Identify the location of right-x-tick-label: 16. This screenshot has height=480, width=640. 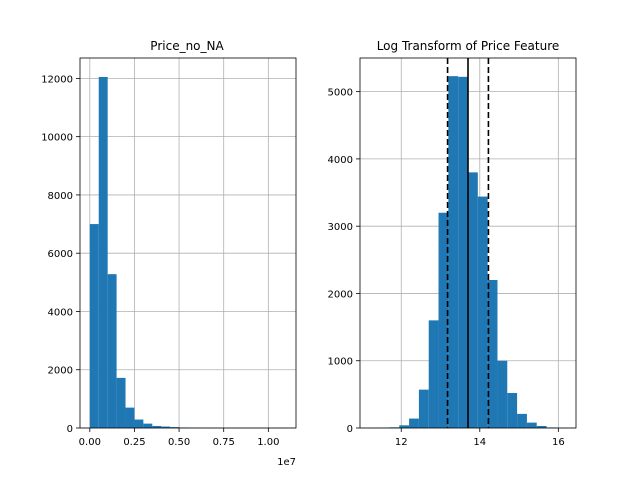
(558, 442).